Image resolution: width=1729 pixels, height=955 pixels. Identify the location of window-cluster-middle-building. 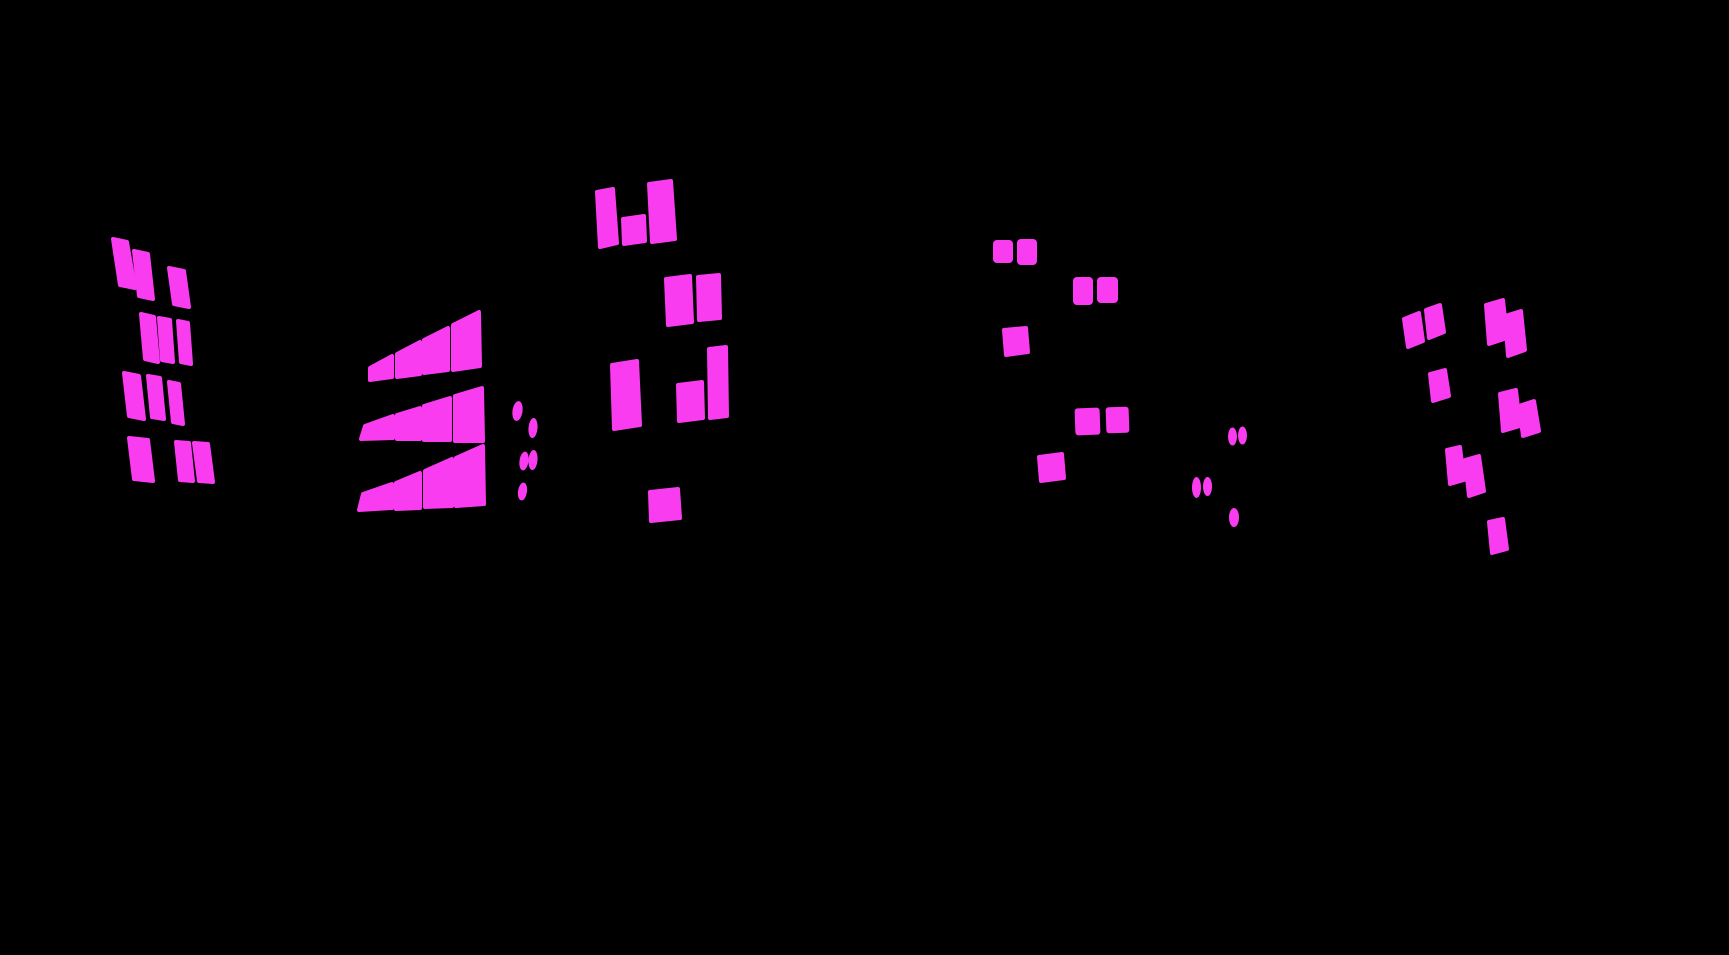
(662, 351).